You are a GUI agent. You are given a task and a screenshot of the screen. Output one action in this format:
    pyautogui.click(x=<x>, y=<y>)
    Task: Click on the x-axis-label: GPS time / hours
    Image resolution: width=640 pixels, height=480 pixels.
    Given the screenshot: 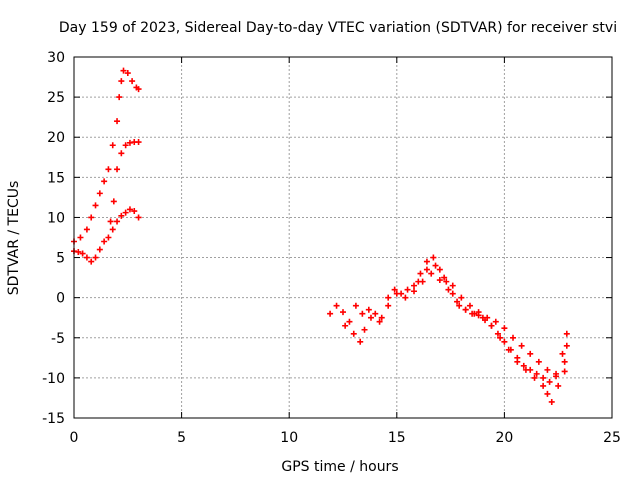 What is the action you would take?
    pyautogui.click(x=339, y=467)
    